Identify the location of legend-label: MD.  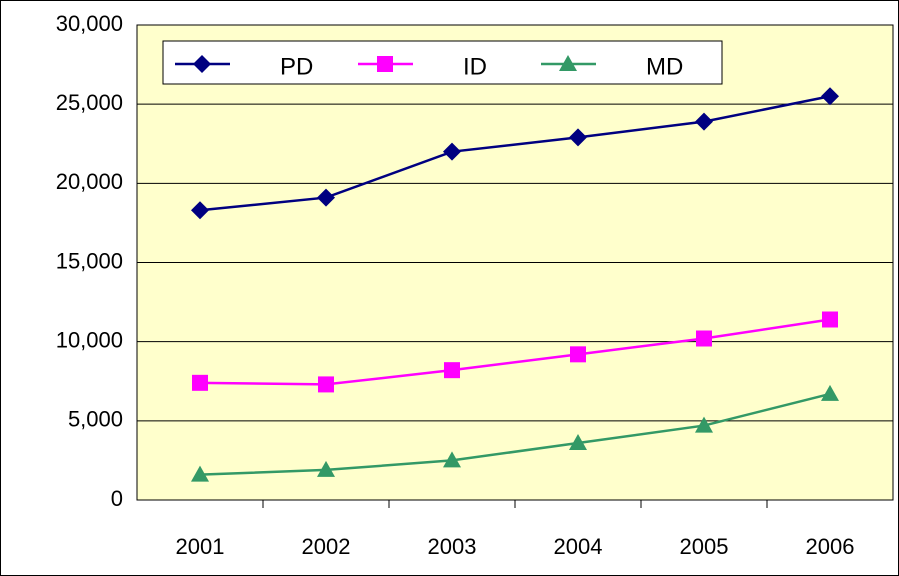
(664, 66).